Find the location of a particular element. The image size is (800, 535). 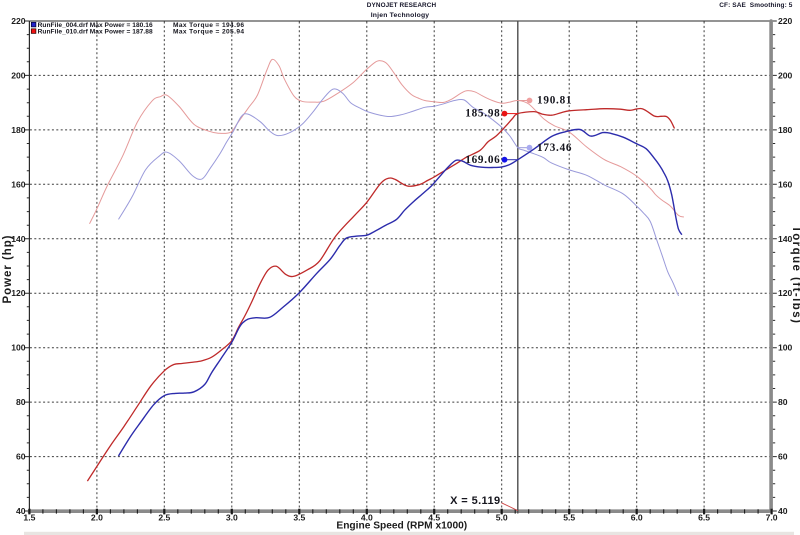

svg-text:RunFile_010.drf Max Power = 18: RunFile_010.drf Max Power = 187.88 is located at coordinates (95, 31).